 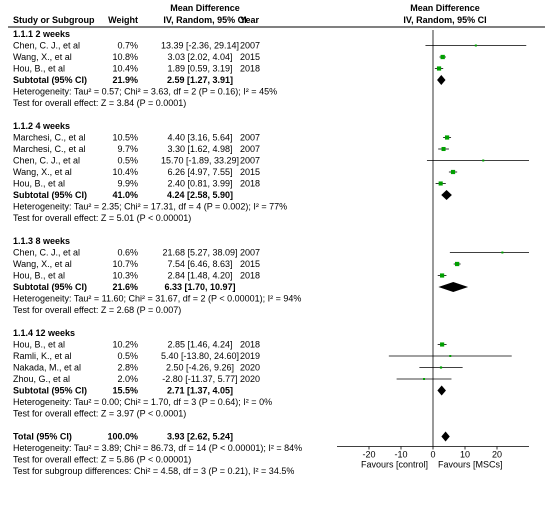 What do you see at coordinates (445, 8) in the screenshot?
I see `plot-title: Mean Difference` at bounding box center [445, 8].